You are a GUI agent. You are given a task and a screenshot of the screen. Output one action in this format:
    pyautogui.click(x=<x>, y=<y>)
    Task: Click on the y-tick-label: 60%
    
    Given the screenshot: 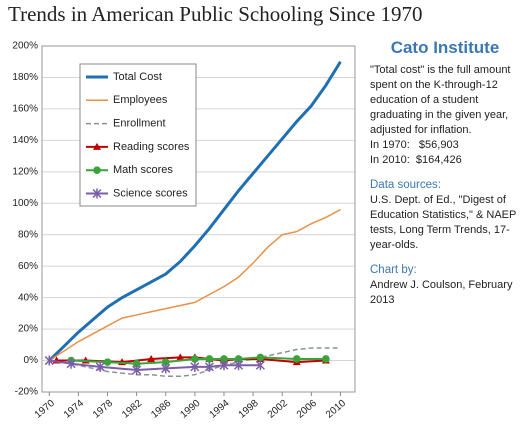 What is the action you would take?
    pyautogui.click(x=28, y=266)
    